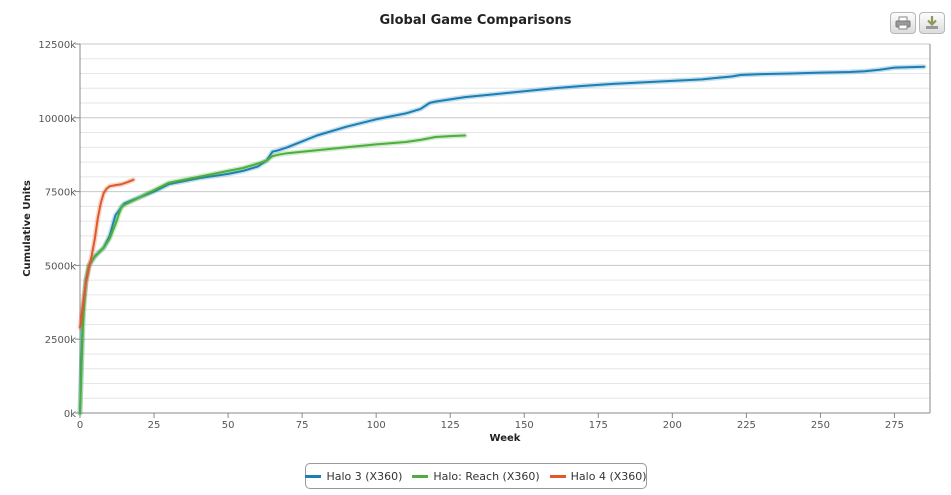 The height and width of the screenshot is (495, 951). I want to click on x-tick-label: 200, so click(672, 425).